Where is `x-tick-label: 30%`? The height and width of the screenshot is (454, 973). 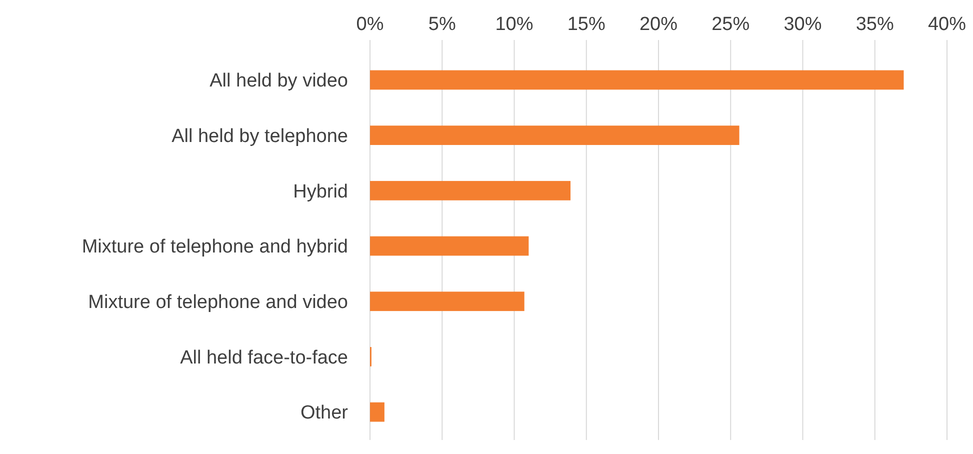
x-tick-label: 30% is located at coordinates (803, 24).